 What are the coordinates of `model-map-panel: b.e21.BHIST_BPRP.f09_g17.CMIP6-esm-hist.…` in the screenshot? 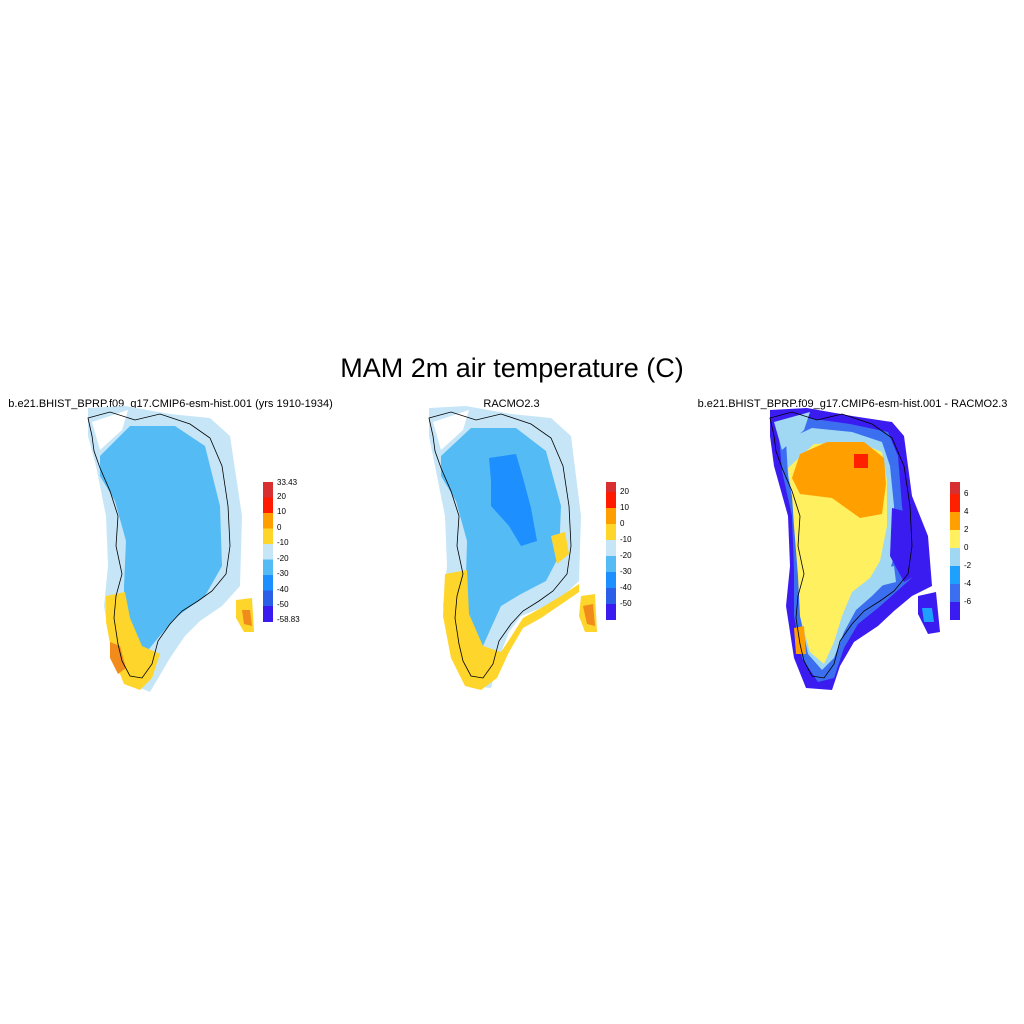 It's located at (170, 546).